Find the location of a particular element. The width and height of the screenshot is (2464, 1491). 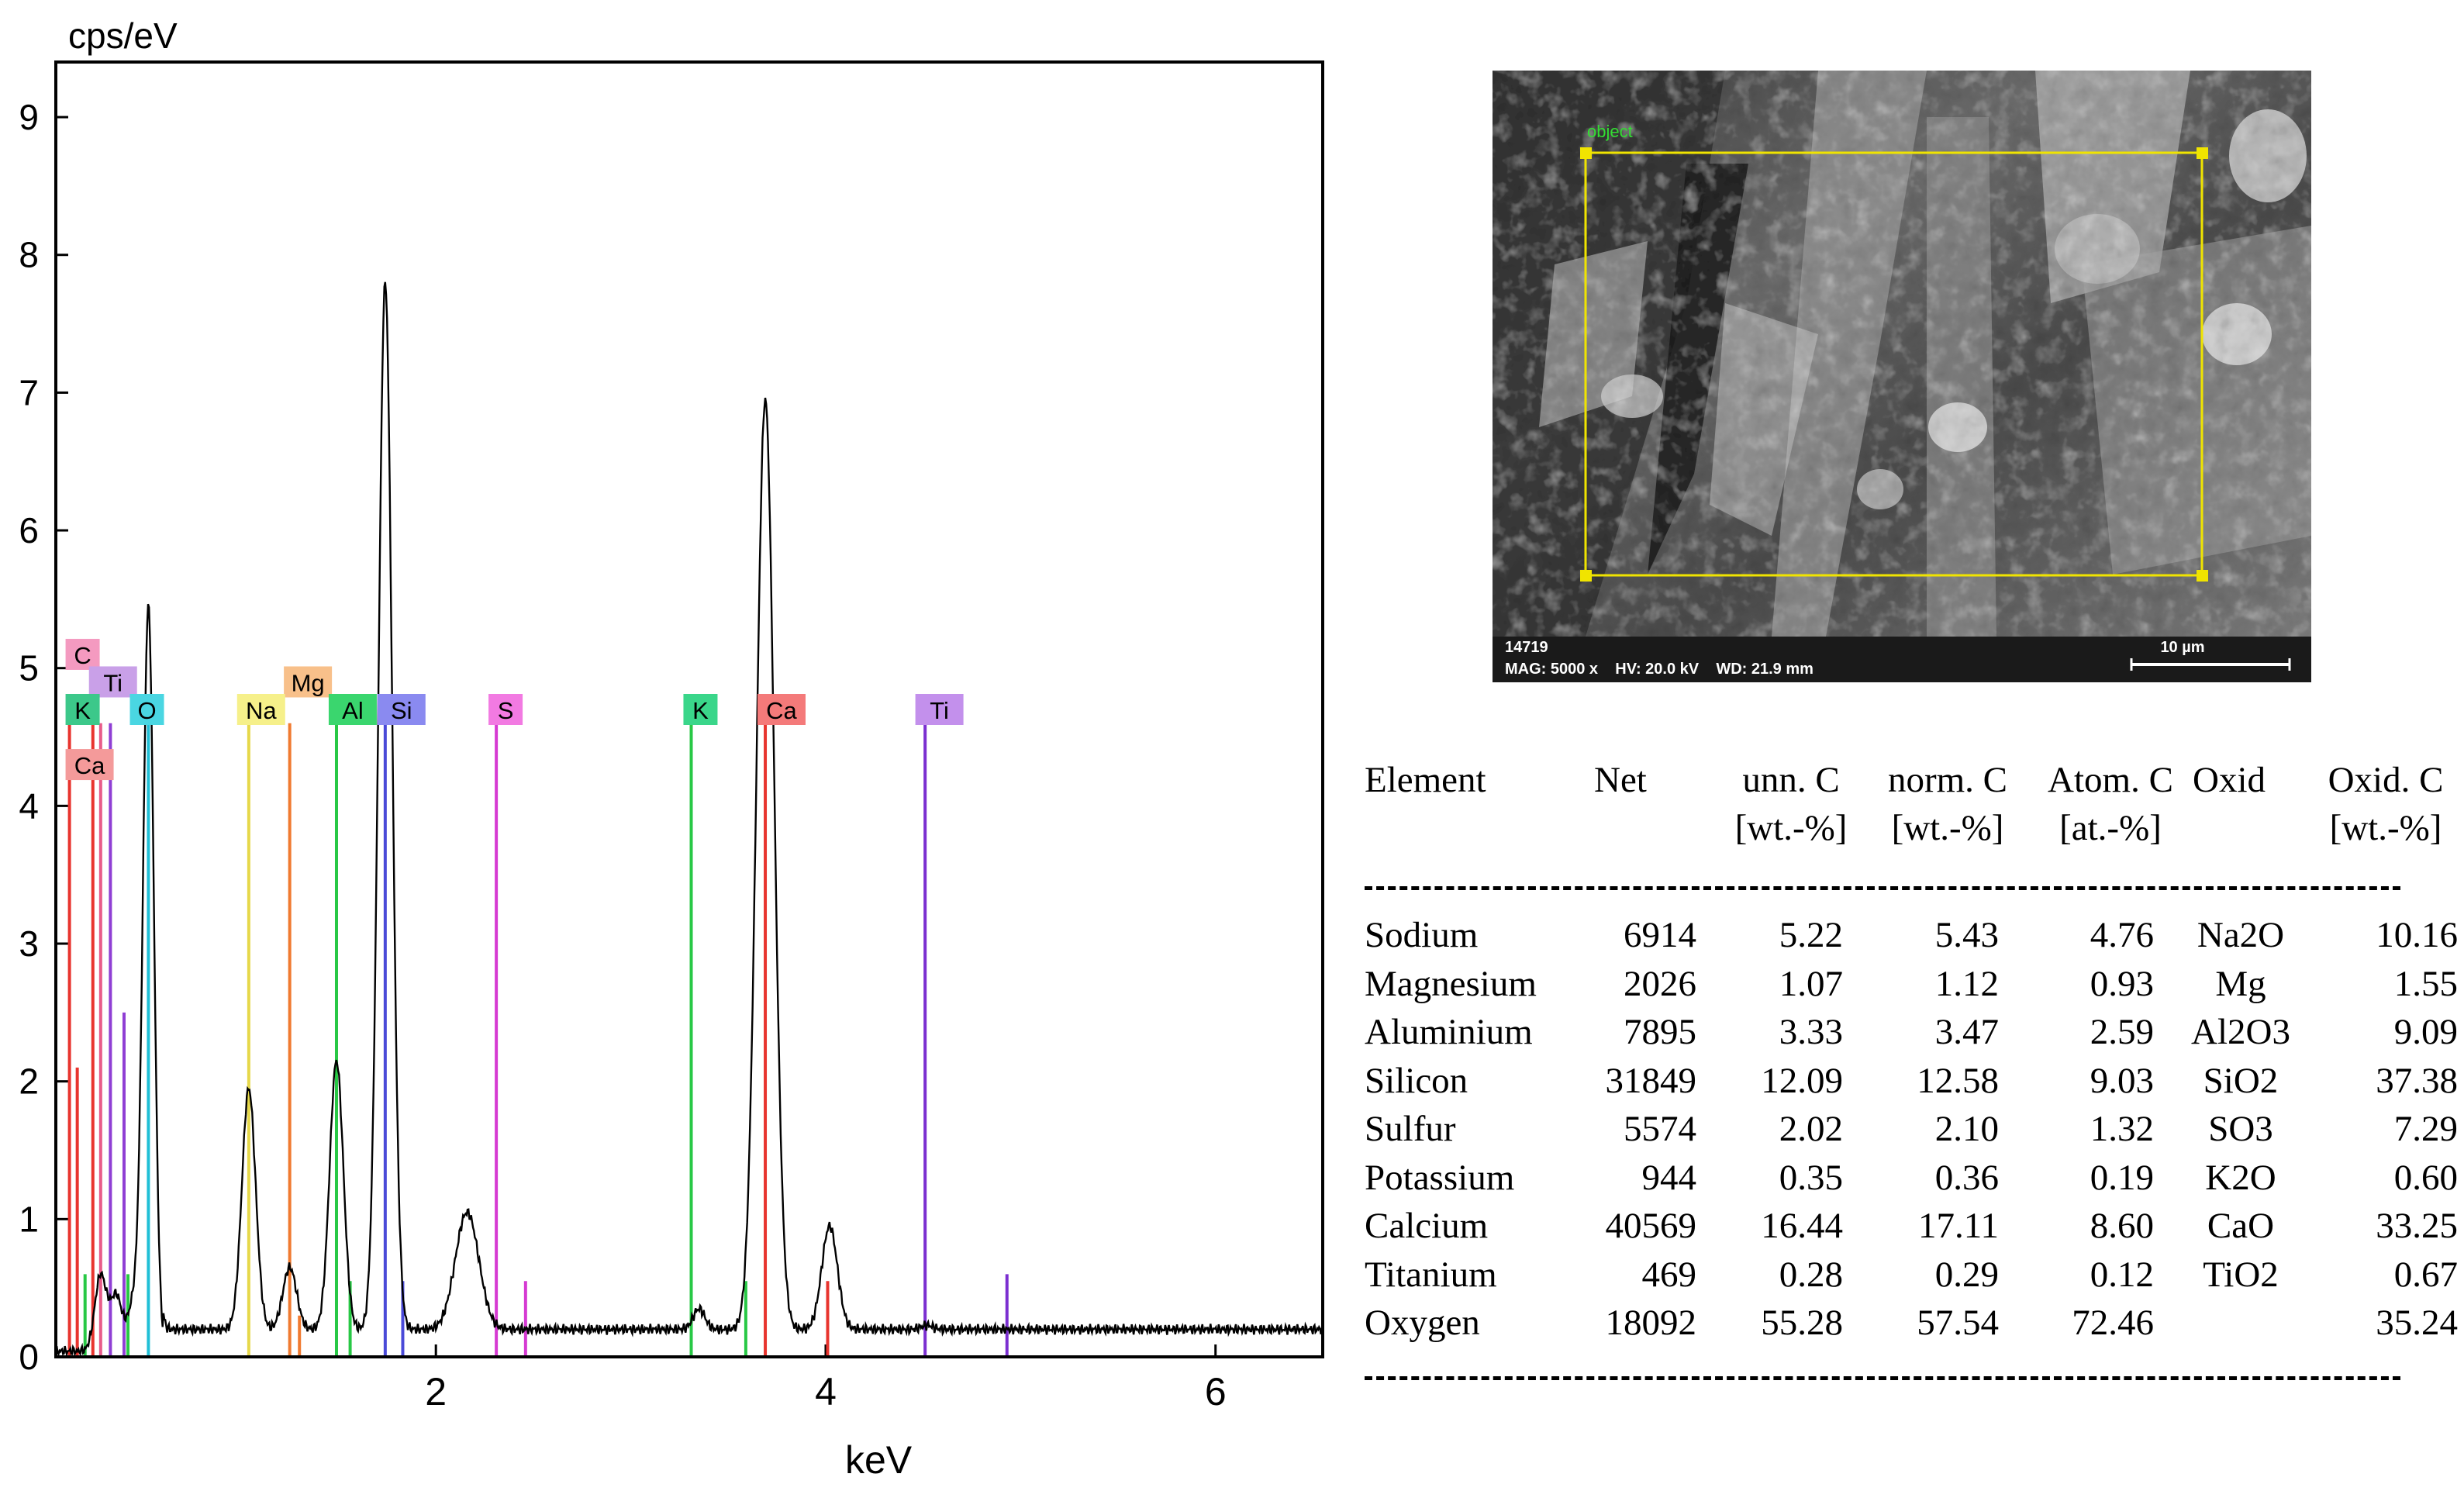

selection-label: object is located at coordinates (1610, 131).